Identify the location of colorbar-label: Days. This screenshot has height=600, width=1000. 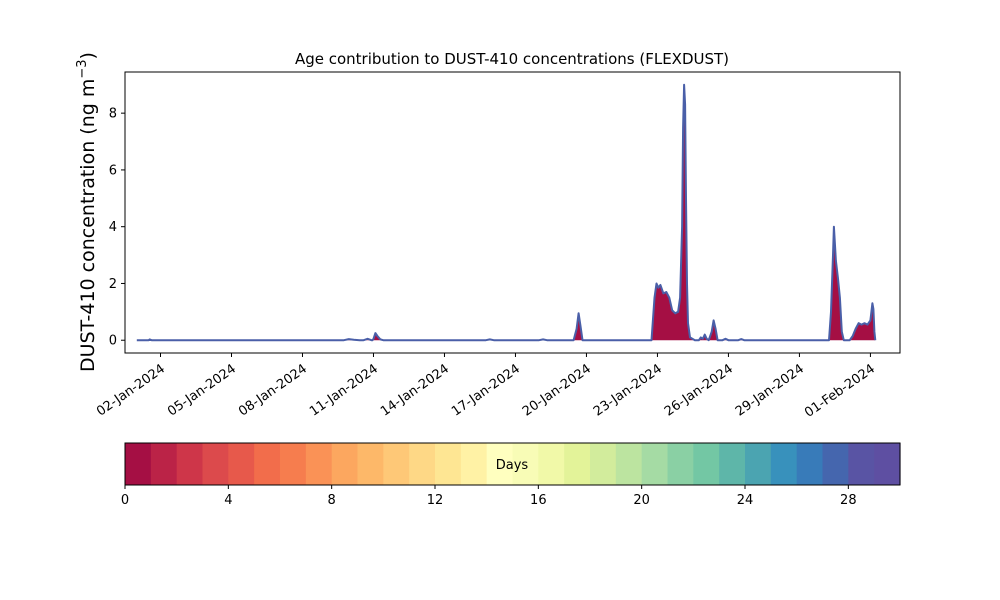
(512, 465).